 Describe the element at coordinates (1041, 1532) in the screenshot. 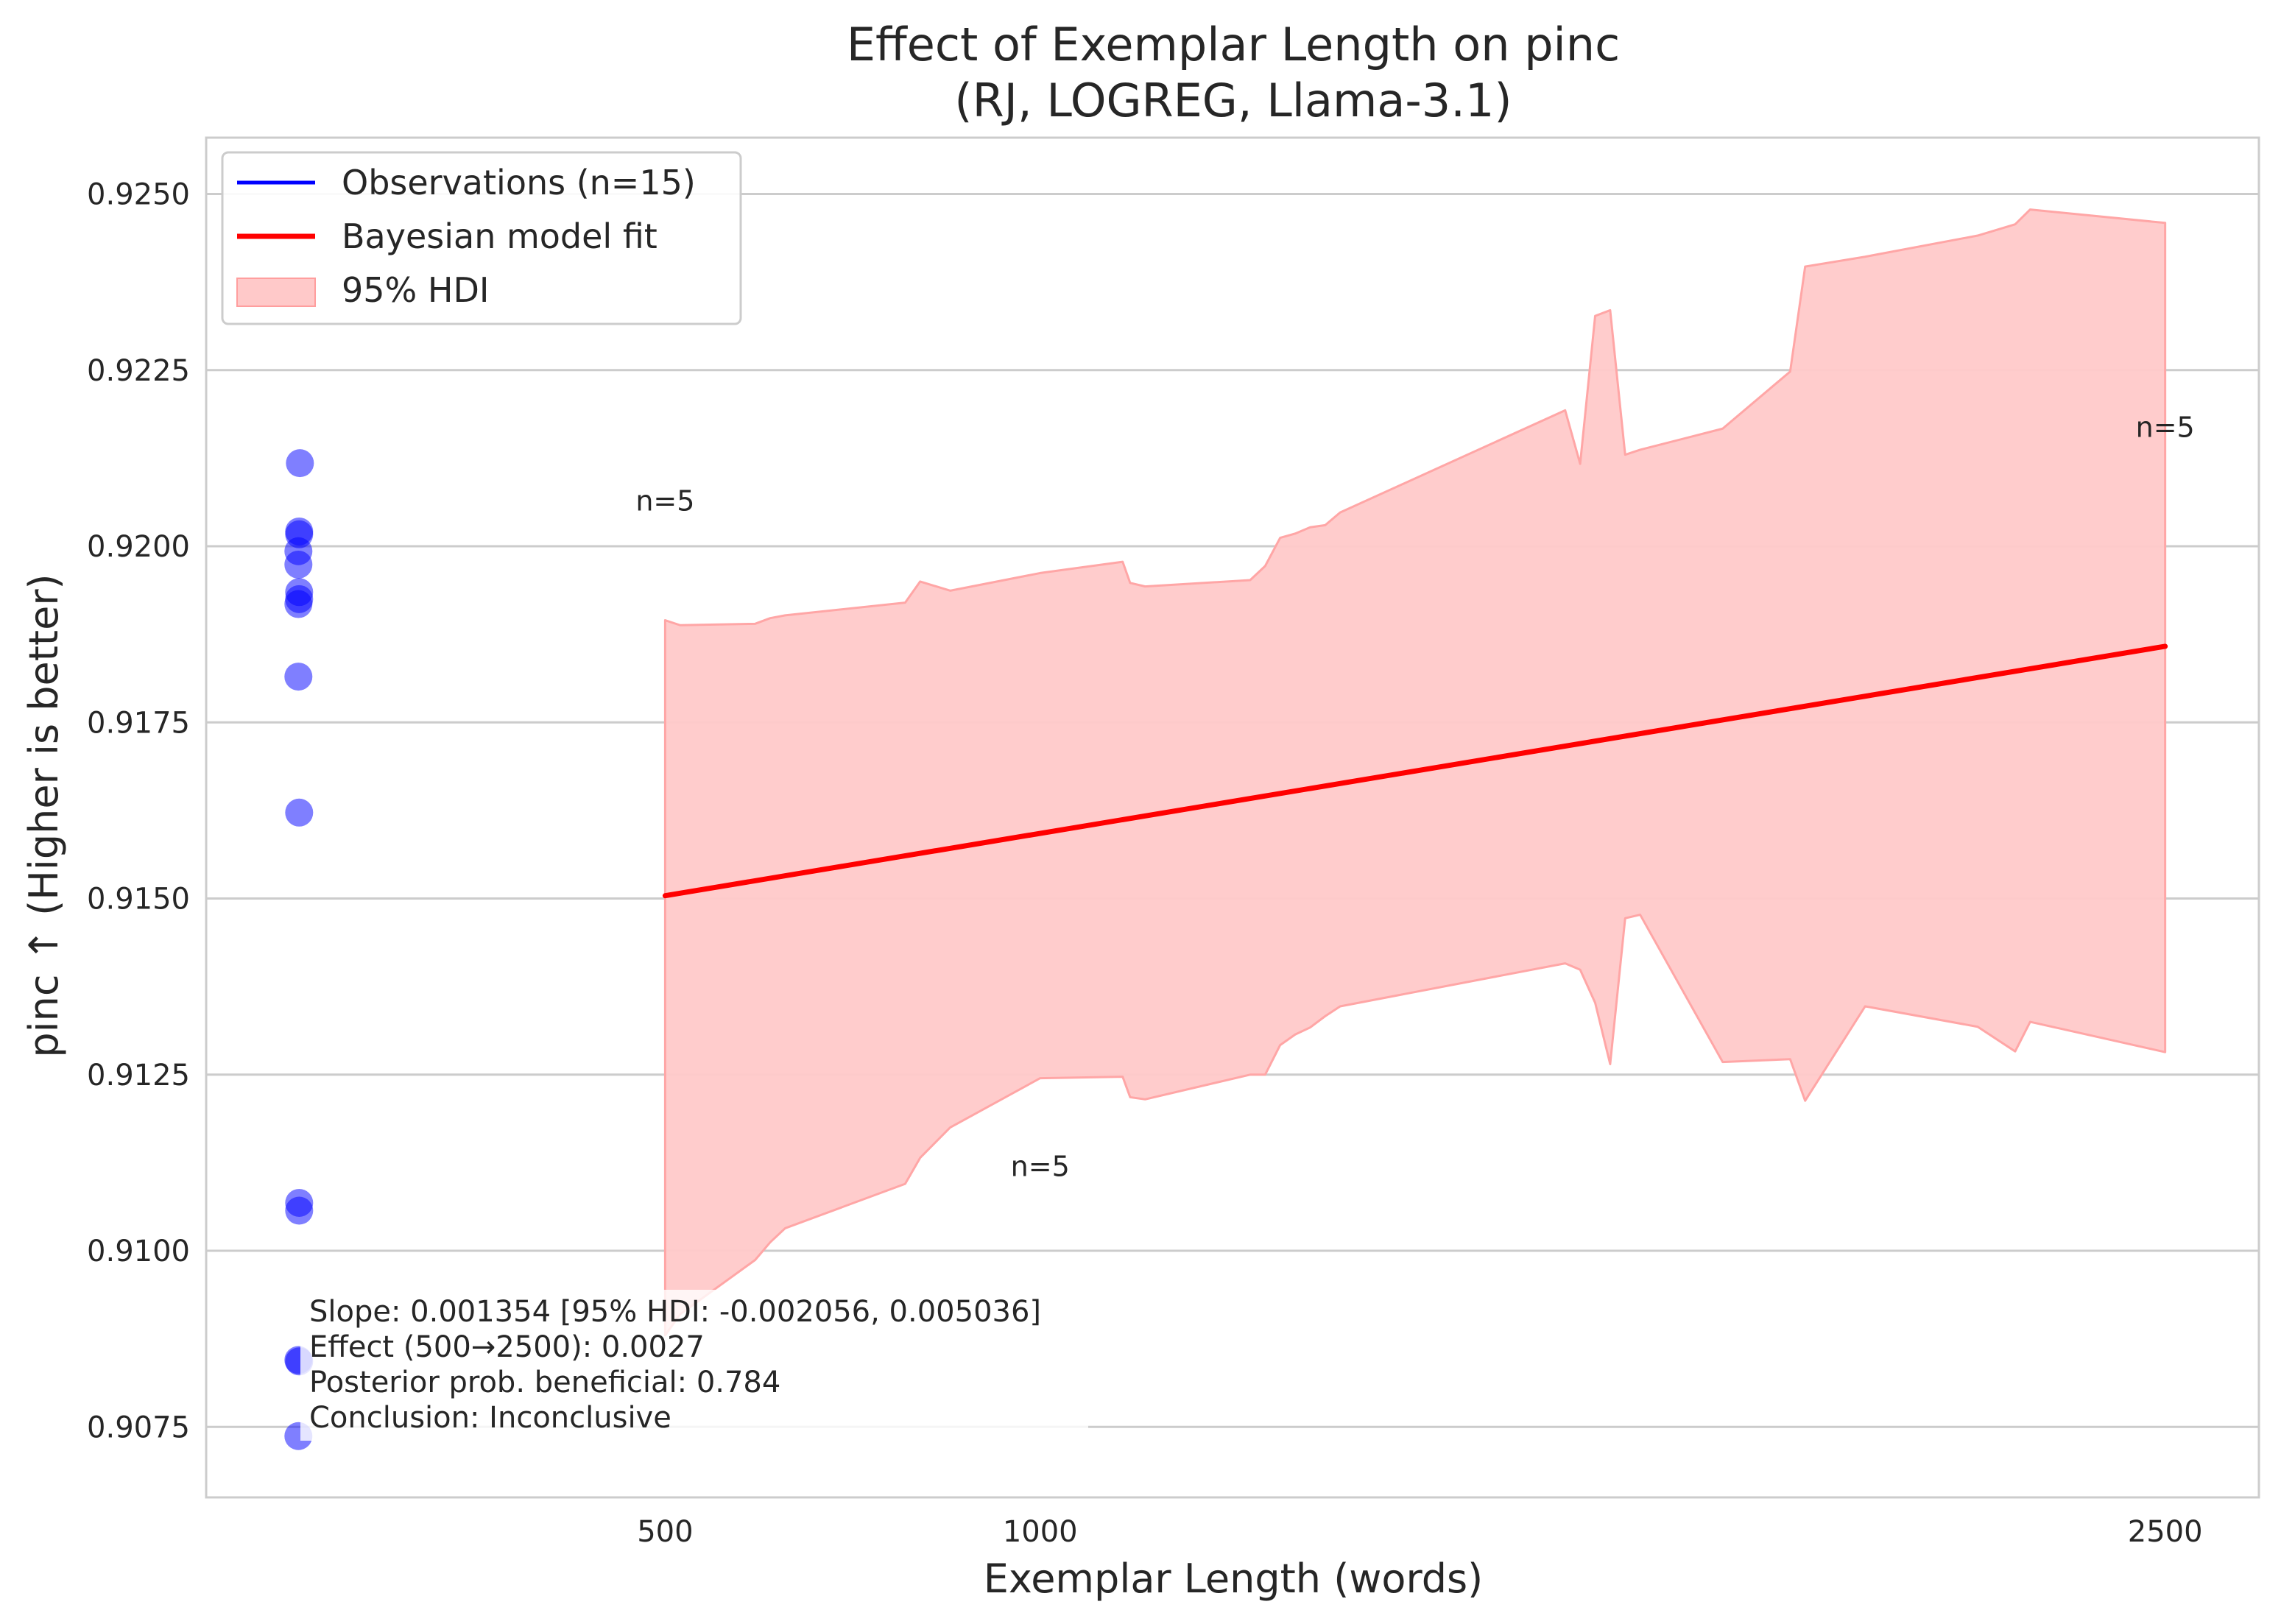

I see `x-tick-label: 1000` at that location.